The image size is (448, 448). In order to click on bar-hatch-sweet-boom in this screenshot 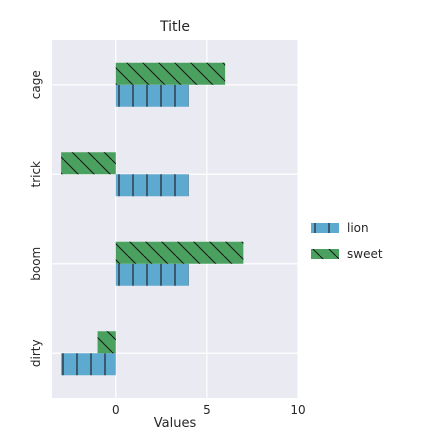, I will do `click(179, 252)`.